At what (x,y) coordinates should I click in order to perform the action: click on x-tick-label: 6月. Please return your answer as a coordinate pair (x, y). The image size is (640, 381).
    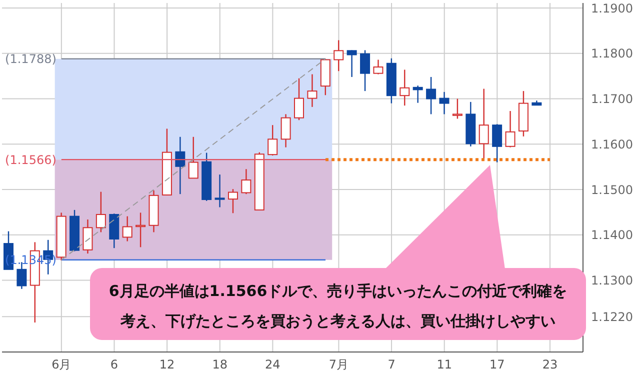
    Looking at the image, I should click on (62, 365).